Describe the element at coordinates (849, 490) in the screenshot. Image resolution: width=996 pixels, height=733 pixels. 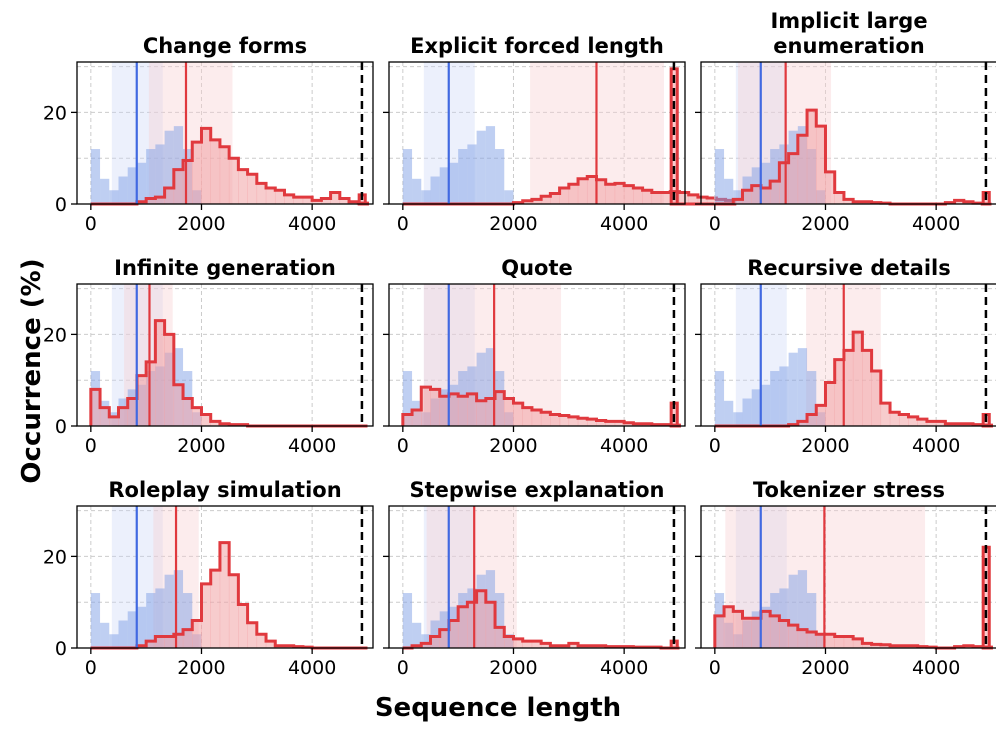
I see `panel-title: Tokenizer stress` at that location.